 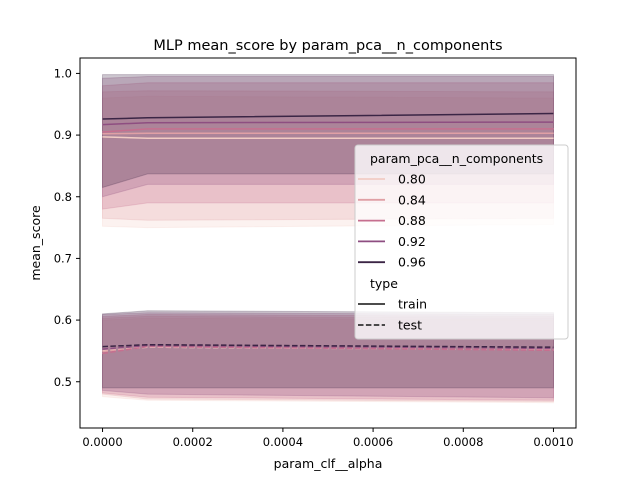 What do you see at coordinates (63, 73) in the screenshot?
I see `y-tick-label: 1.0` at bounding box center [63, 73].